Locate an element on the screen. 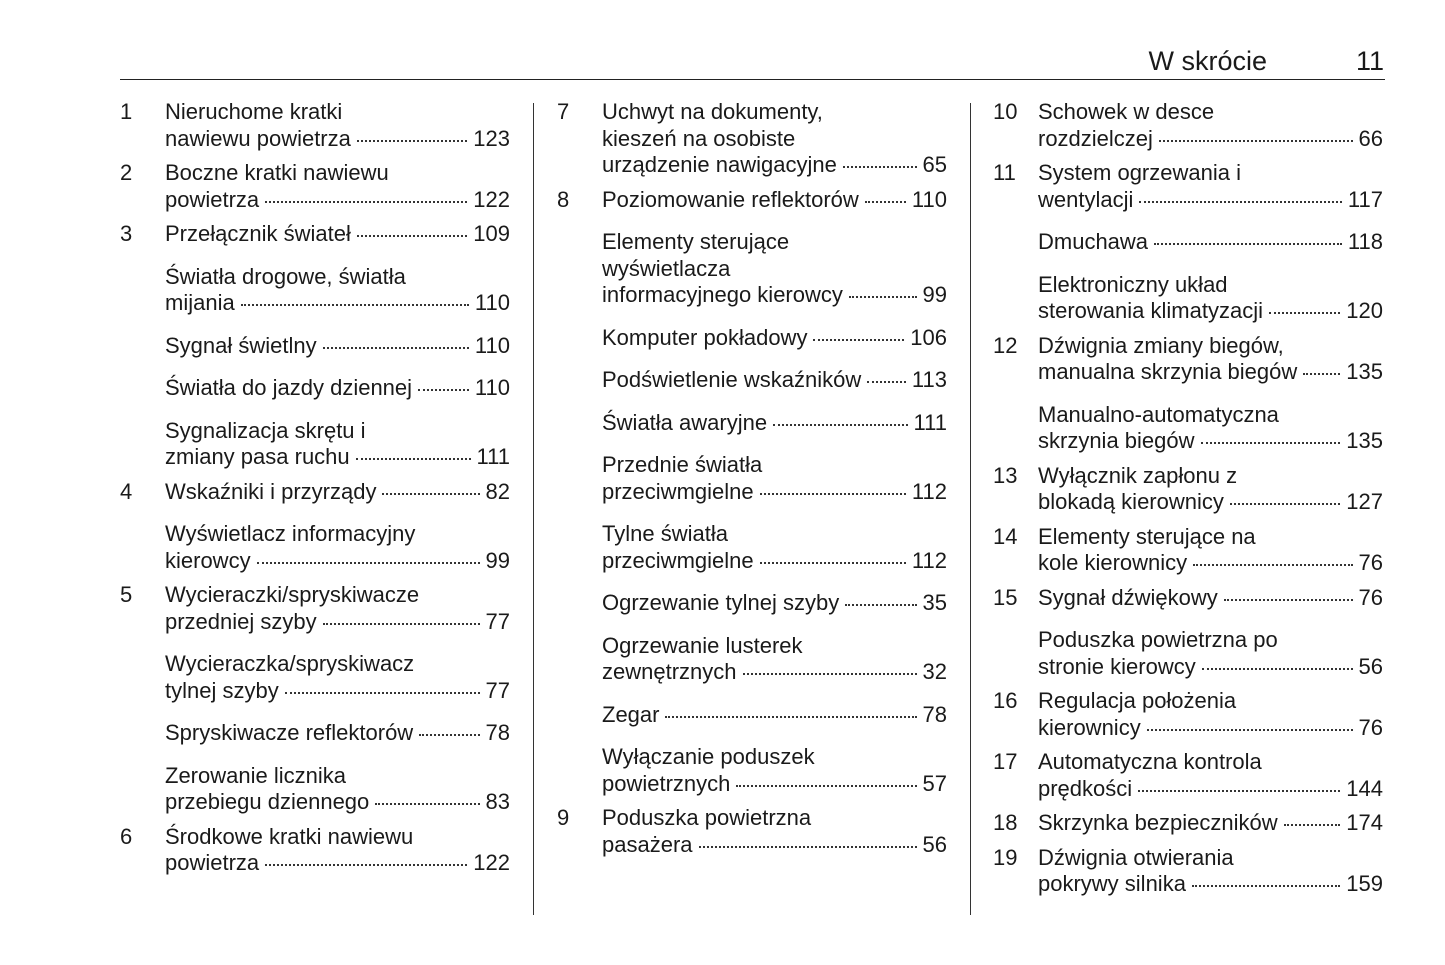 Image resolution: width=1445 pixels, height=965 pixels. page-ref: 65 is located at coordinates (934, 164).